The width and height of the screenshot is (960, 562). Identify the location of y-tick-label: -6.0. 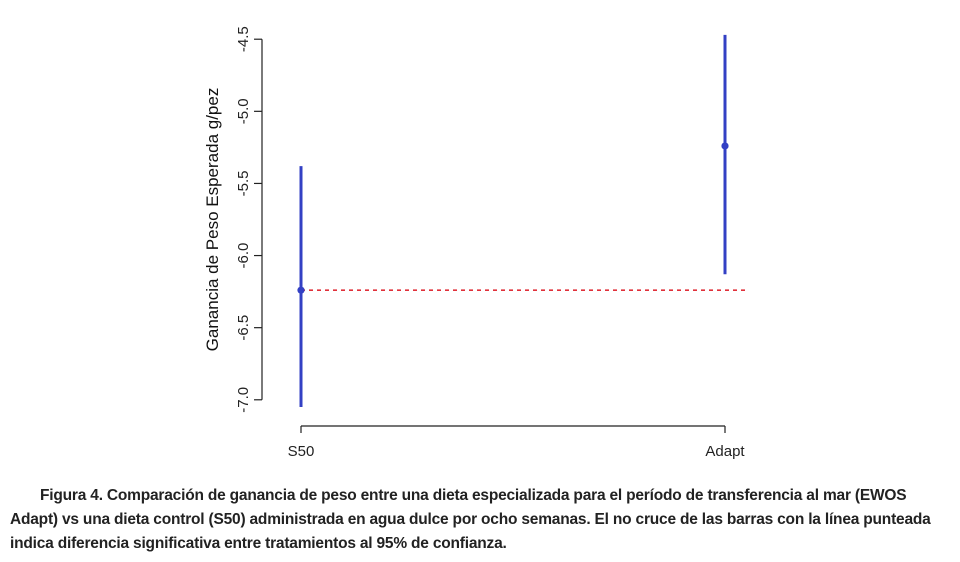
(243, 256).